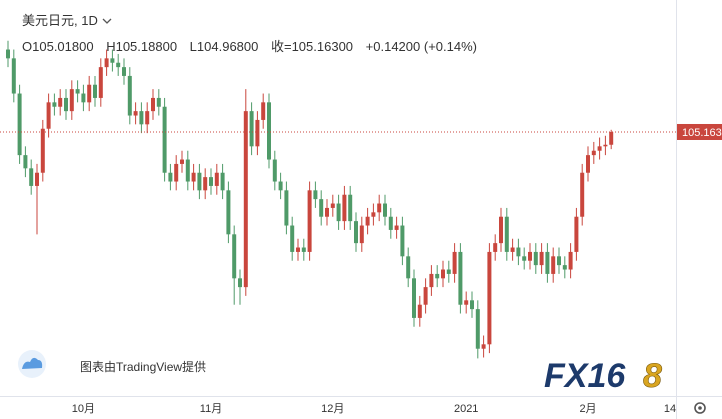 Image resolution: width=722 pixels, height=419 pixels. What do you see at coordinates (281, 46) in the screenshot?
I see `close-prefix: 收=` at bounding box center [281, 46].